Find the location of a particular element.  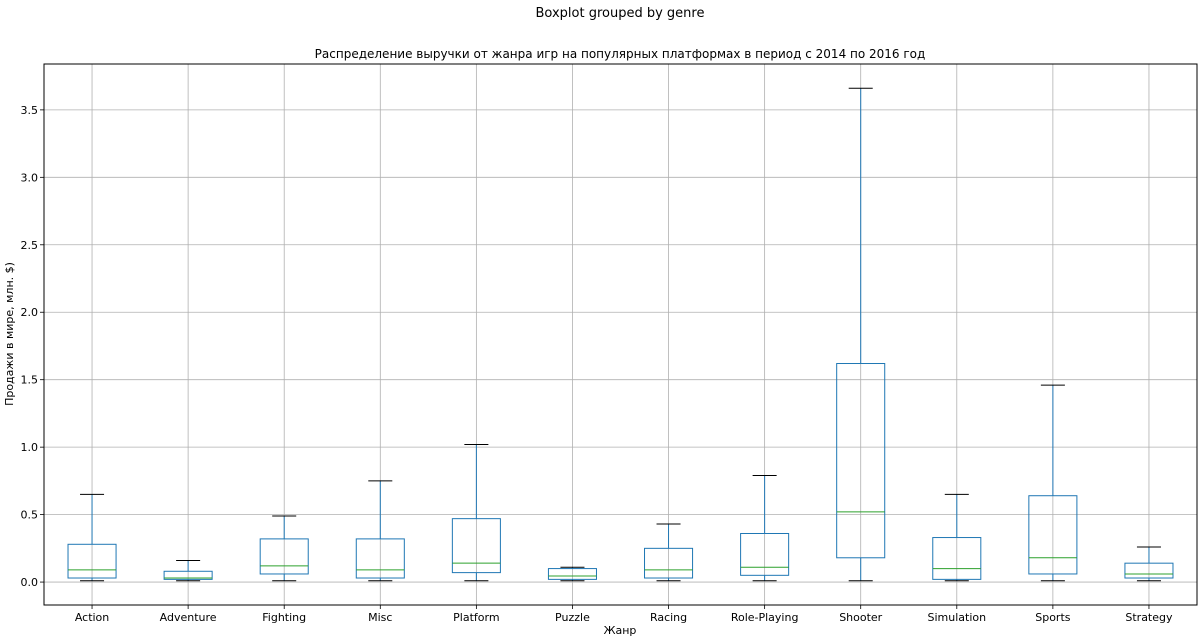

x-tick-label: Strategy is located at coordinates (1149, 617).